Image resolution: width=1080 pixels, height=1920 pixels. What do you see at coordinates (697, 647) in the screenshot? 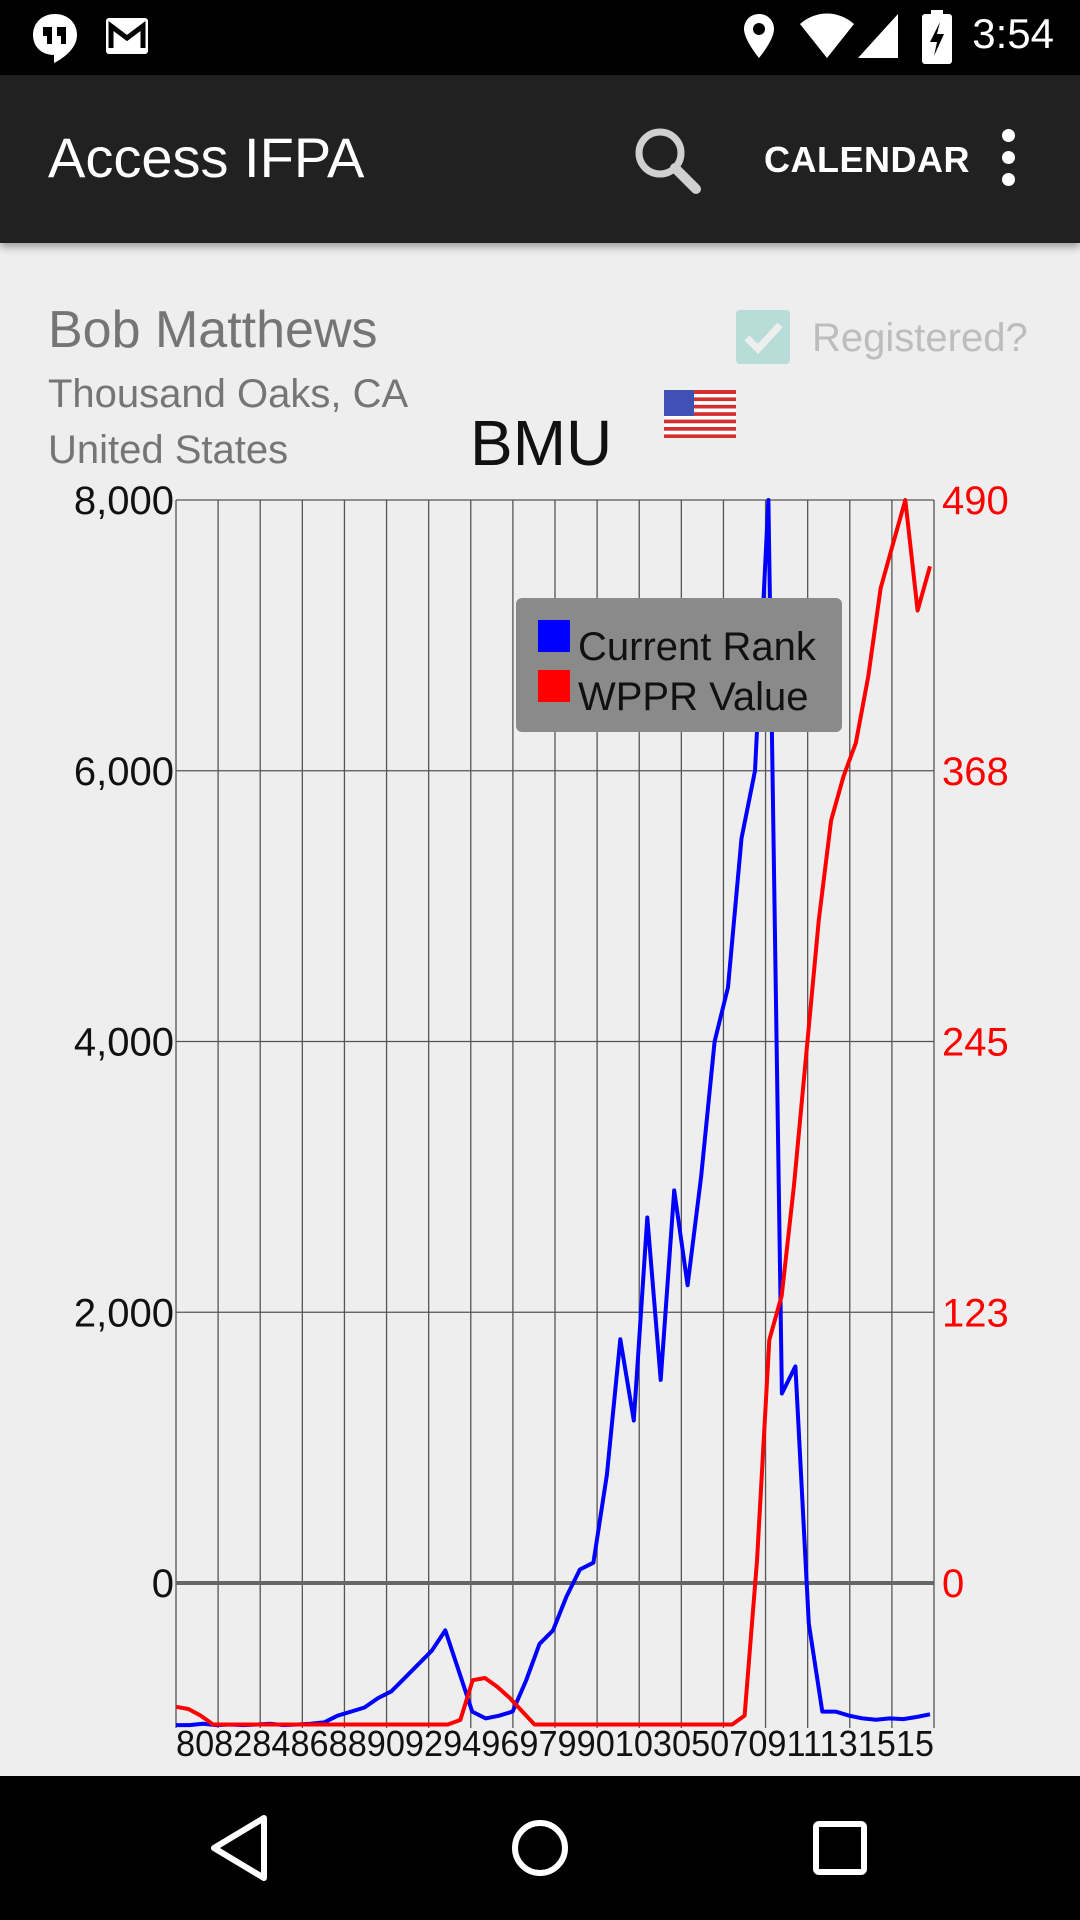
I see `legend-label-current-rank: Current Rank` at bounding box center [697, 647].